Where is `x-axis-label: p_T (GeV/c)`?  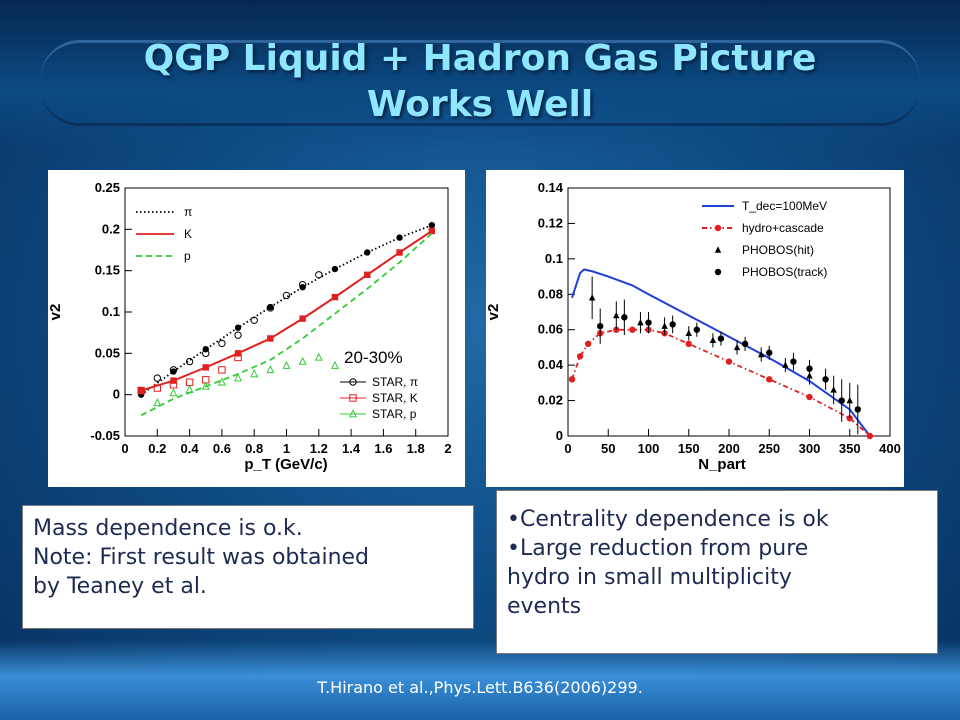 x-axis-label: p_T (GeV/c) is located at coordinates (285, 464).